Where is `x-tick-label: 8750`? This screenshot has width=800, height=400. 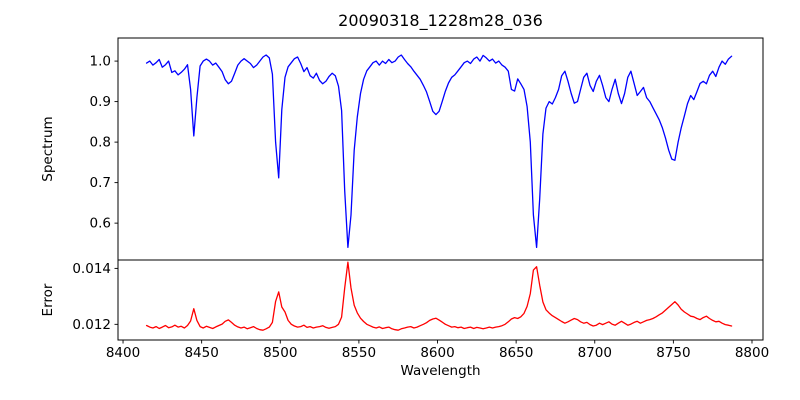 x-tick-label: 8750 is located at coordinates (673, 353).